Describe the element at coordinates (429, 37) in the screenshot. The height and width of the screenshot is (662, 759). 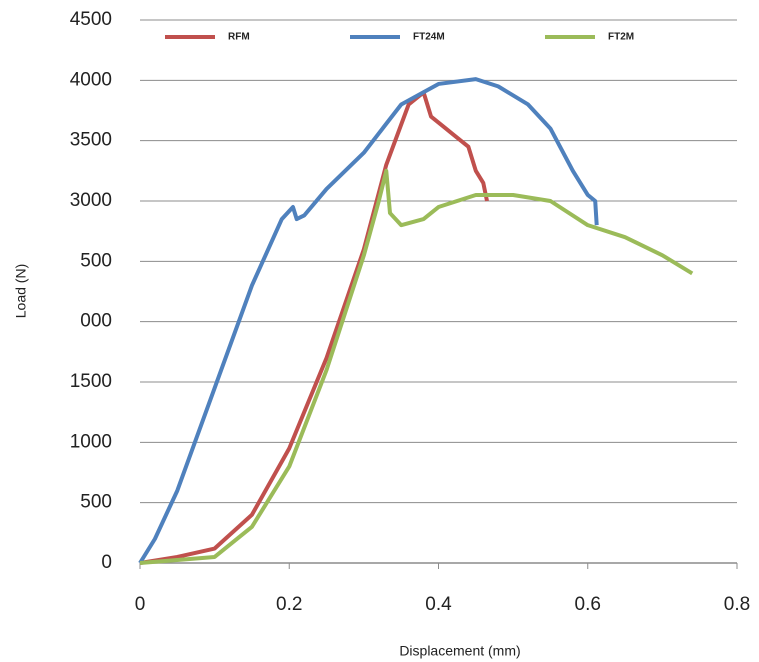
I see `legend-label: FT24M` at that location.